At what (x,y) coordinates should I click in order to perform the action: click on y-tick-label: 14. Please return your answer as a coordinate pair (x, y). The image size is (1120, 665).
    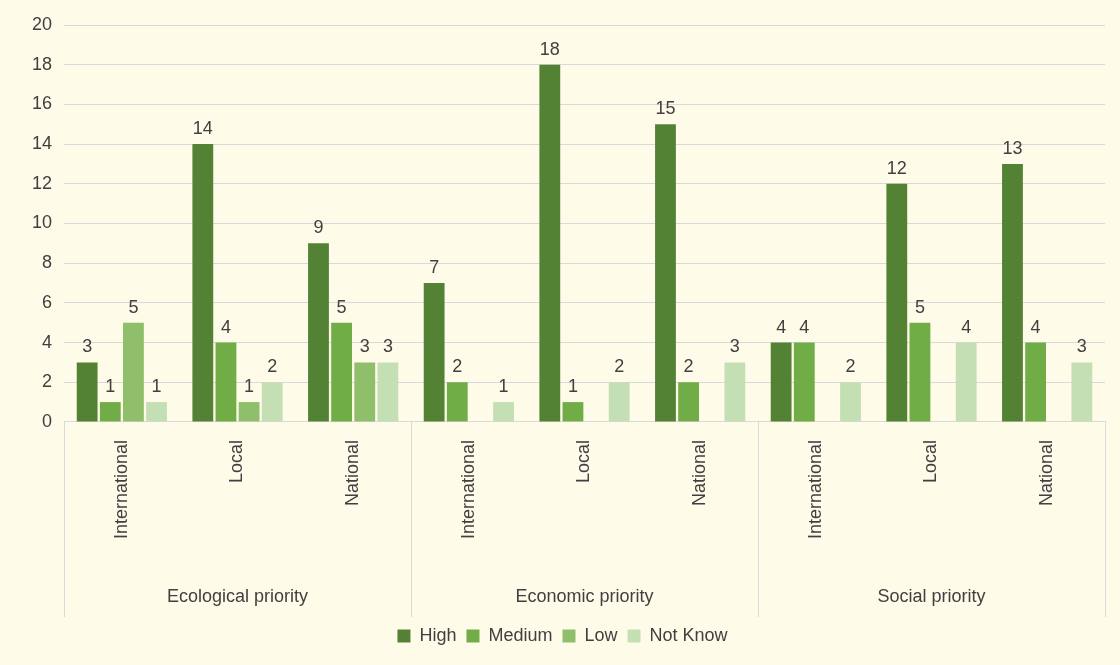
    Looking at the image, I should click on (42, 143).